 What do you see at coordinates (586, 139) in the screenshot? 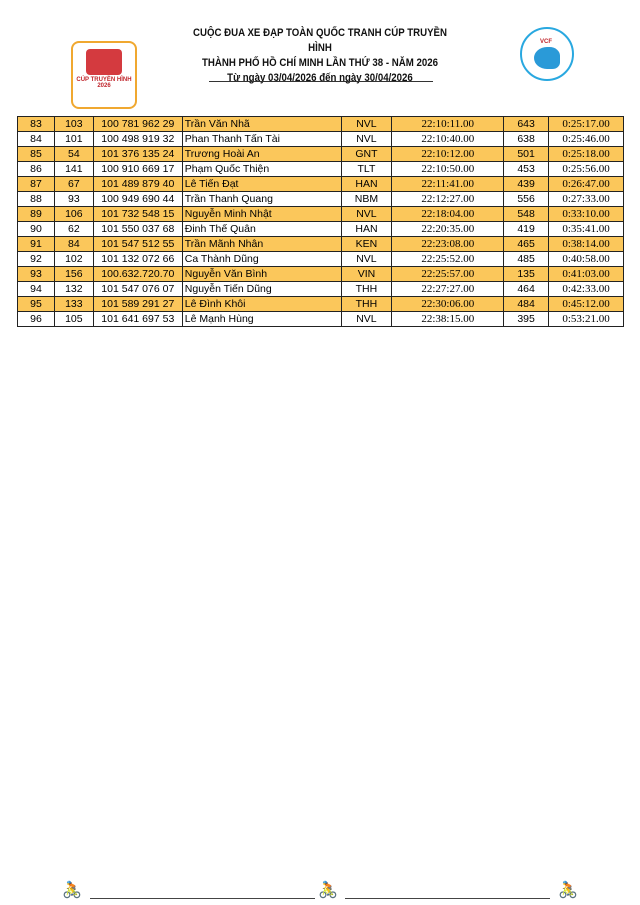
I see `time-gap-cell: 0:25:46.00` at bounding box center [586, 139].